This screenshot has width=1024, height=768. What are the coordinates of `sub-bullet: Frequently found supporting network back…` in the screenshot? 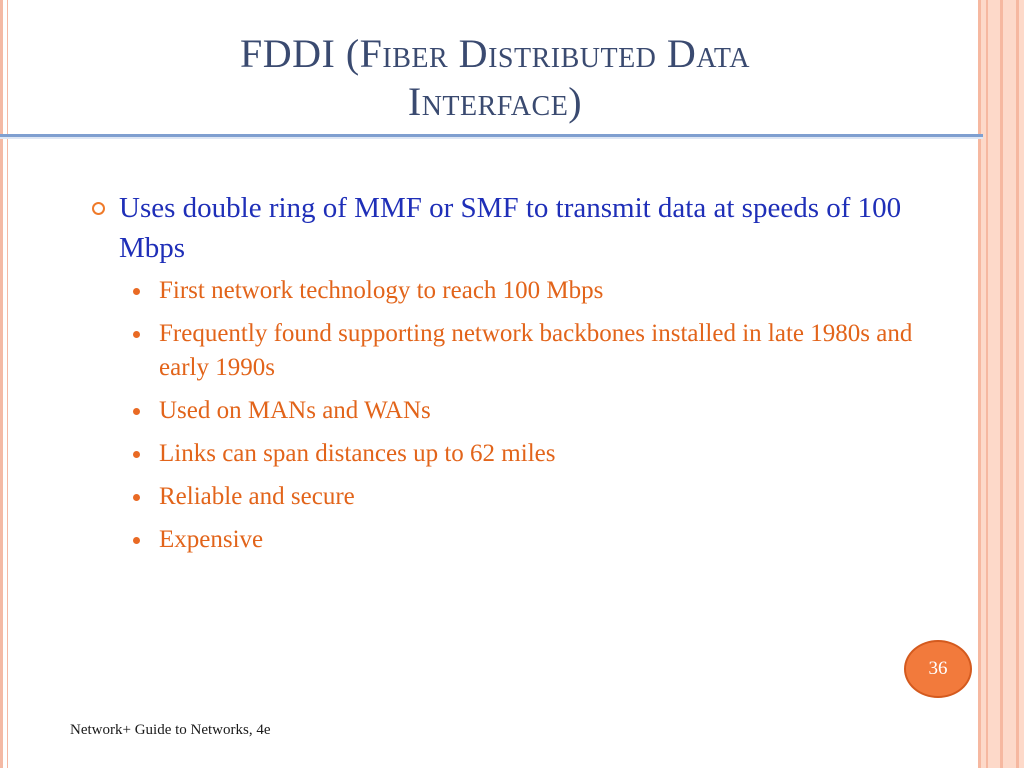 It's located at (528, 351).